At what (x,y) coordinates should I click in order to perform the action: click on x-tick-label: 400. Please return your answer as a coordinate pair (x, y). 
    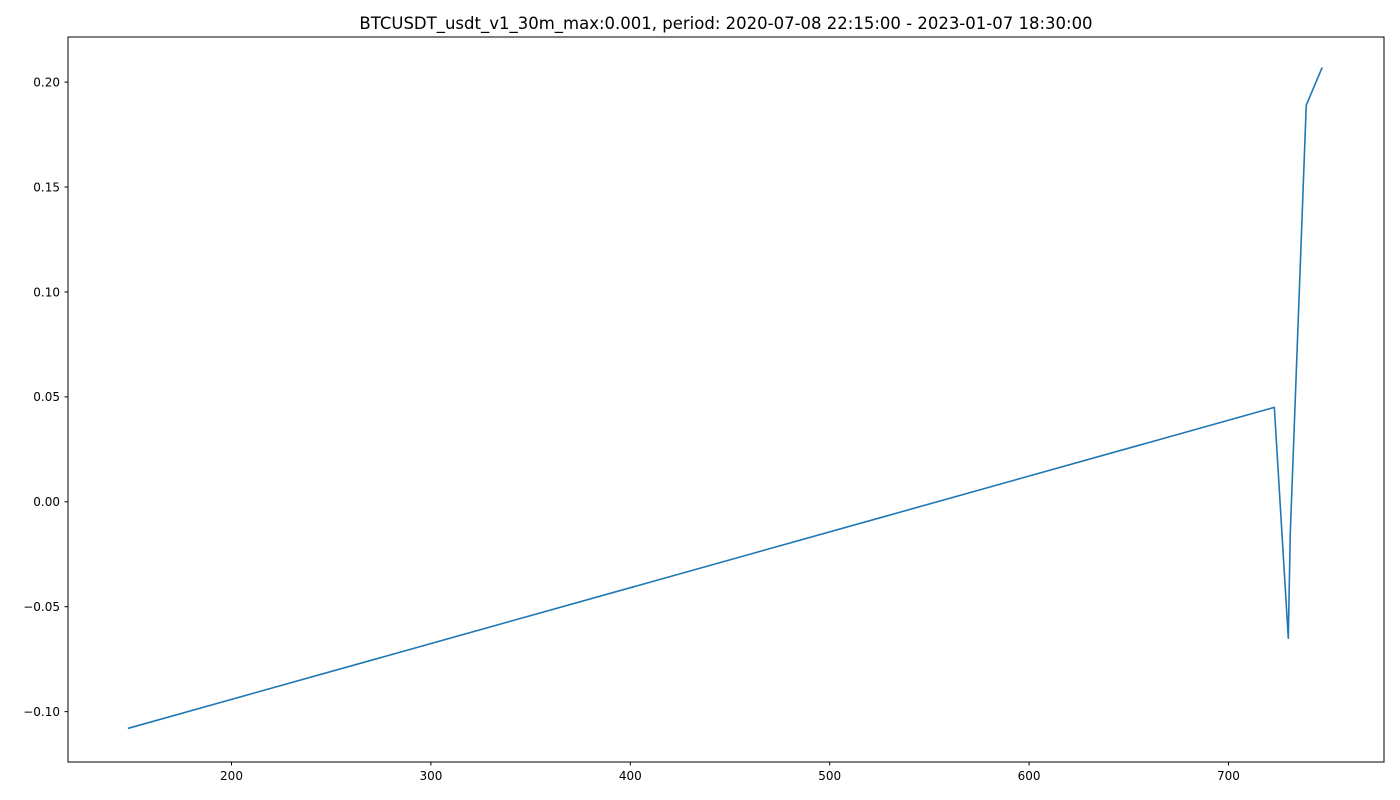
    Looking at the image, I should click on (630, 776).